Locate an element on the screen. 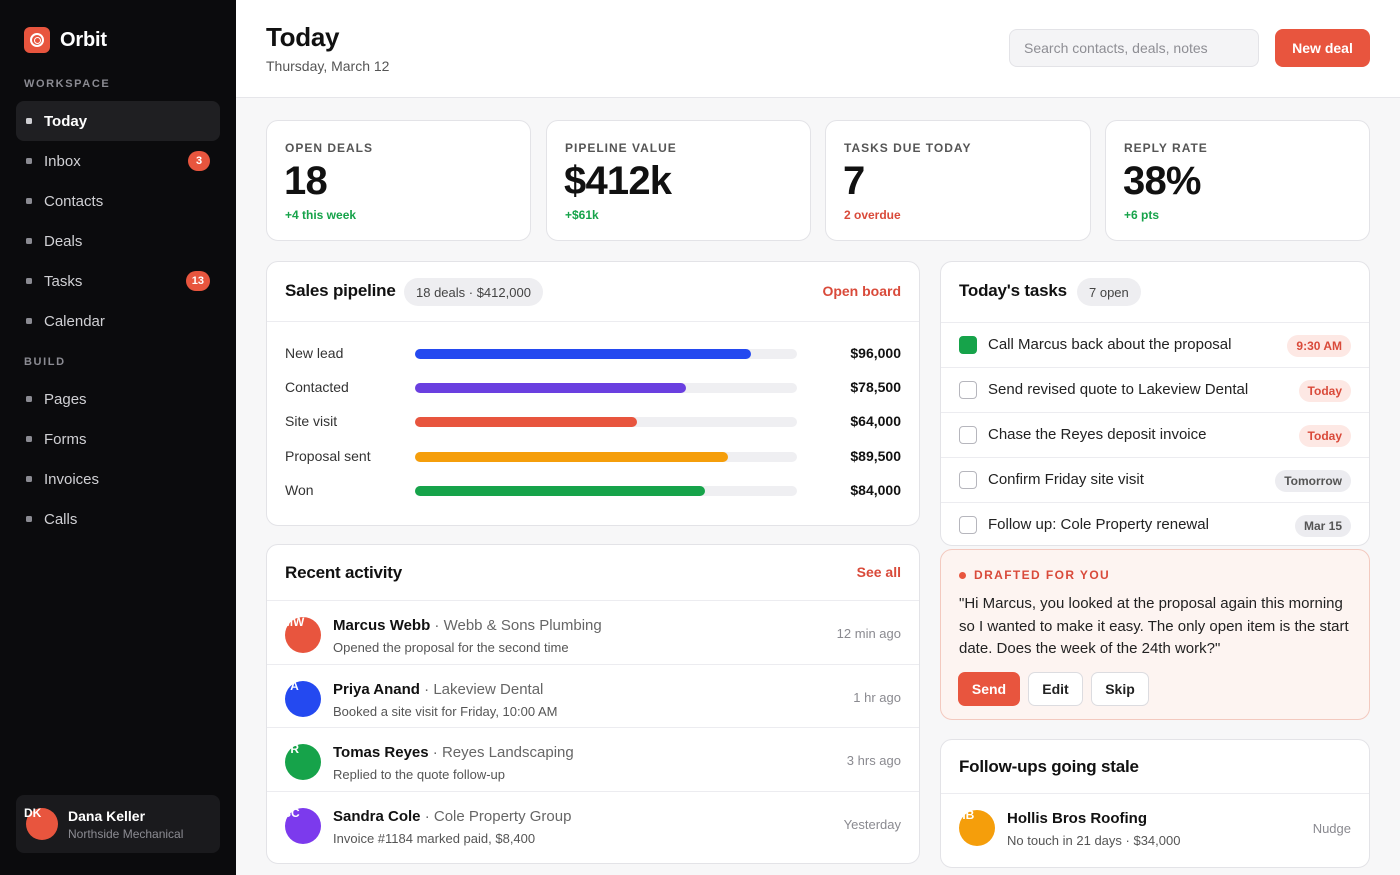  sidebar-item-forms: Forms is located at coordinates (118, 439).